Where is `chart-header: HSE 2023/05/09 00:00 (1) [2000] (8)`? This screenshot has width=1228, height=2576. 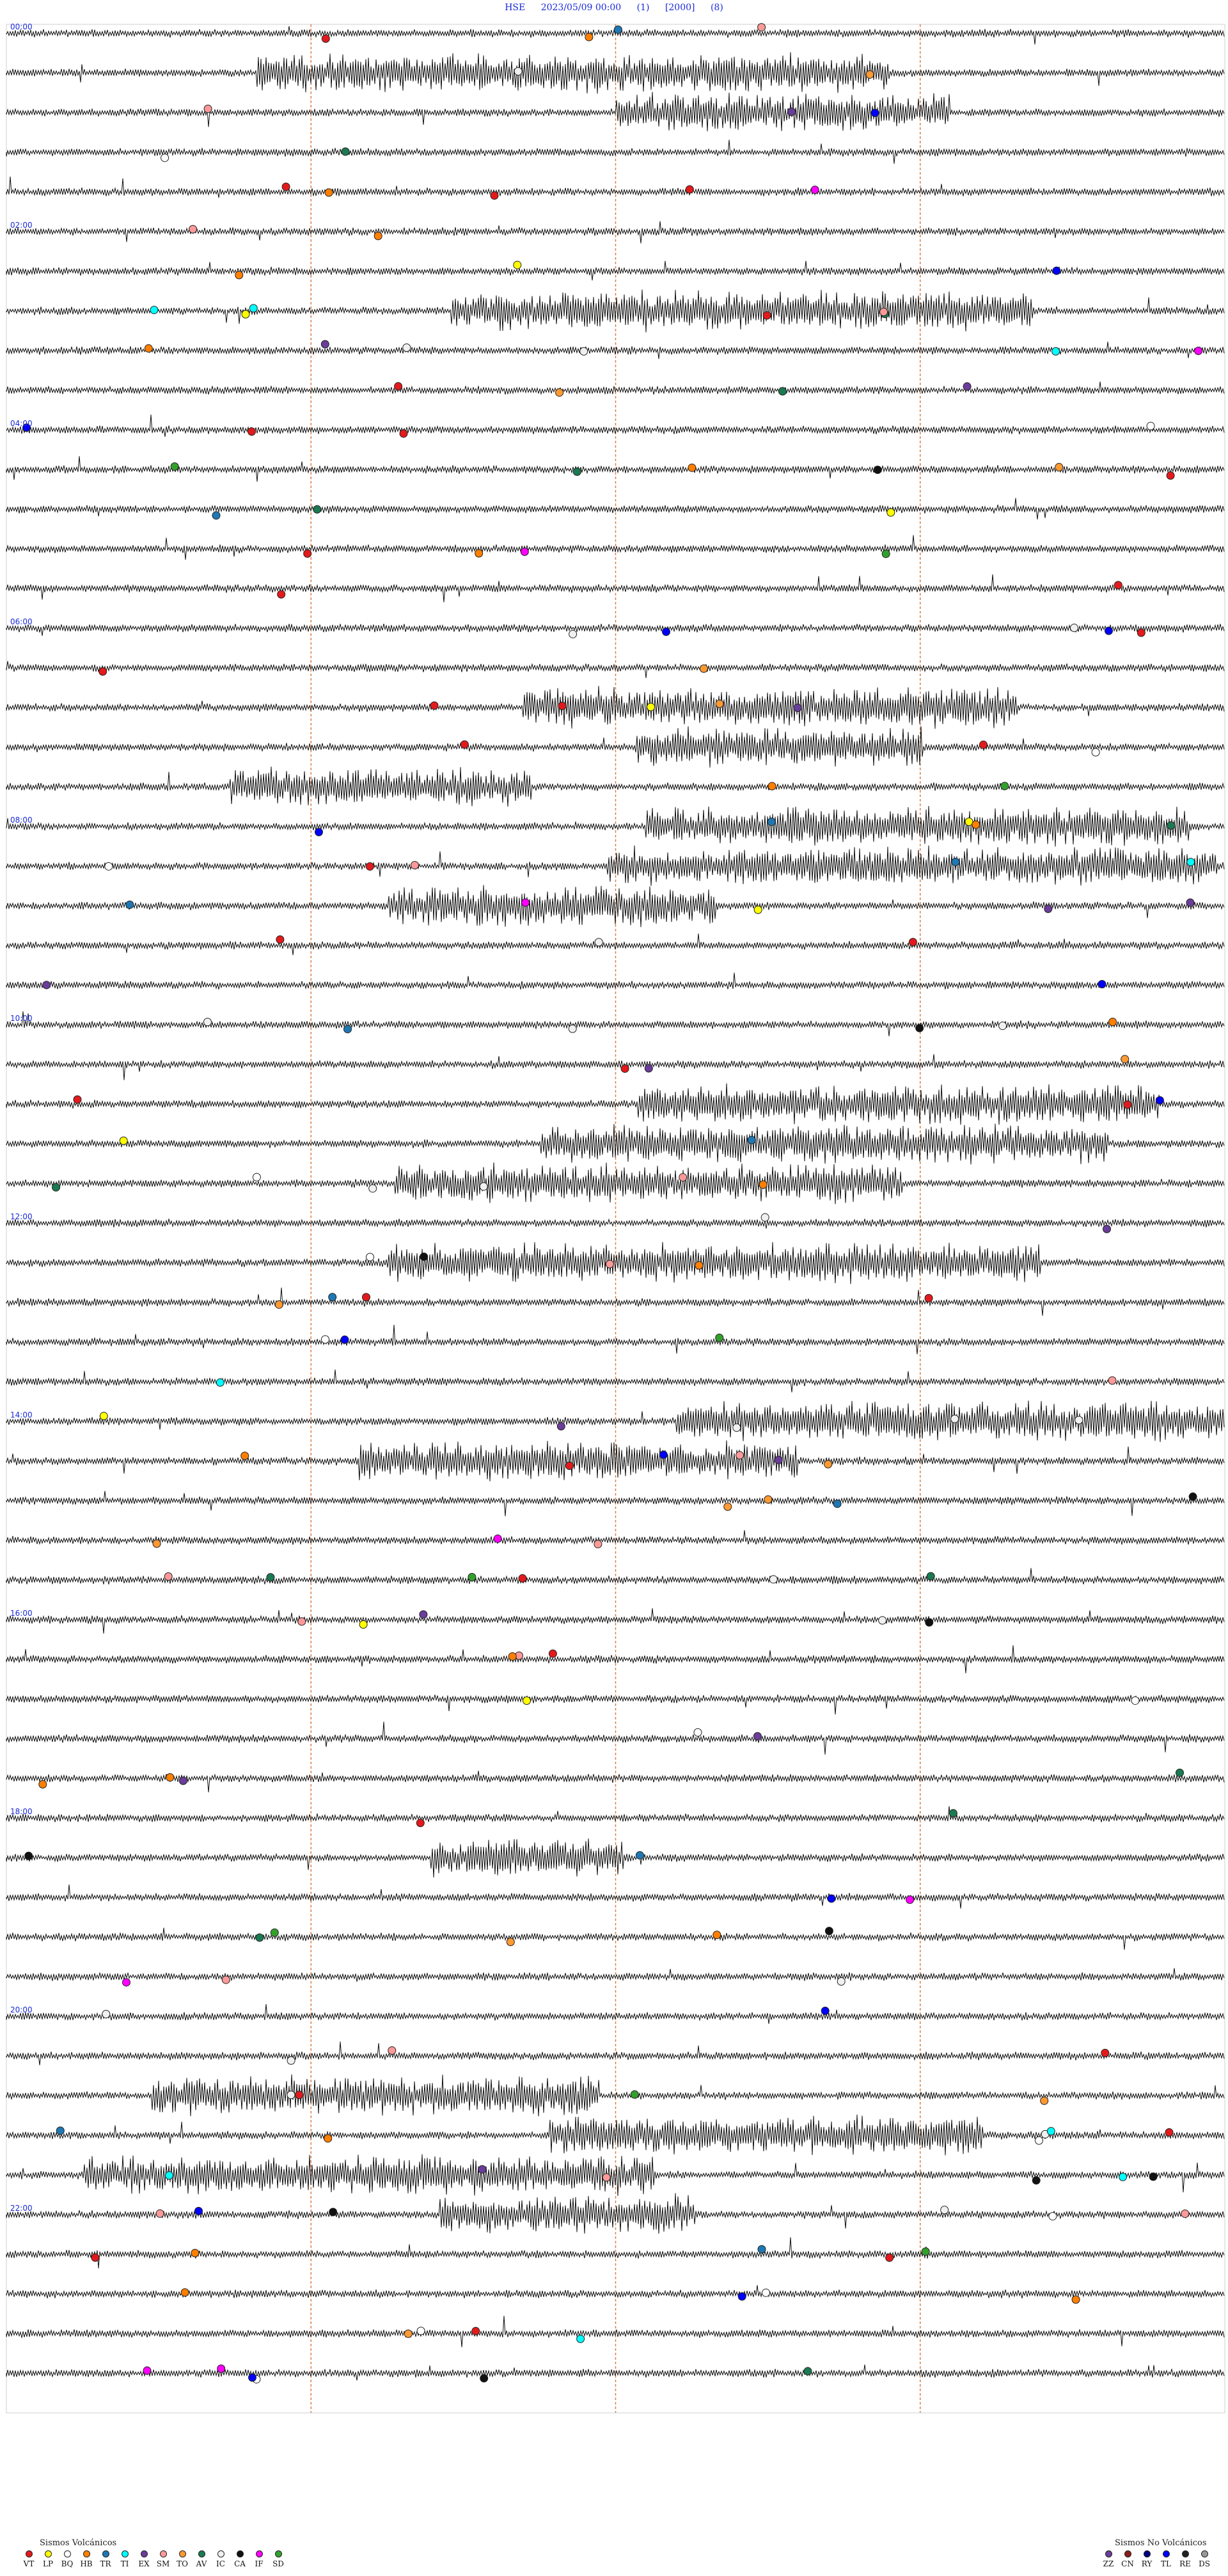 chart-header: HSE 2023/05/09 00:00 (1) [2000] (8) is located at coordinates (614, 8).